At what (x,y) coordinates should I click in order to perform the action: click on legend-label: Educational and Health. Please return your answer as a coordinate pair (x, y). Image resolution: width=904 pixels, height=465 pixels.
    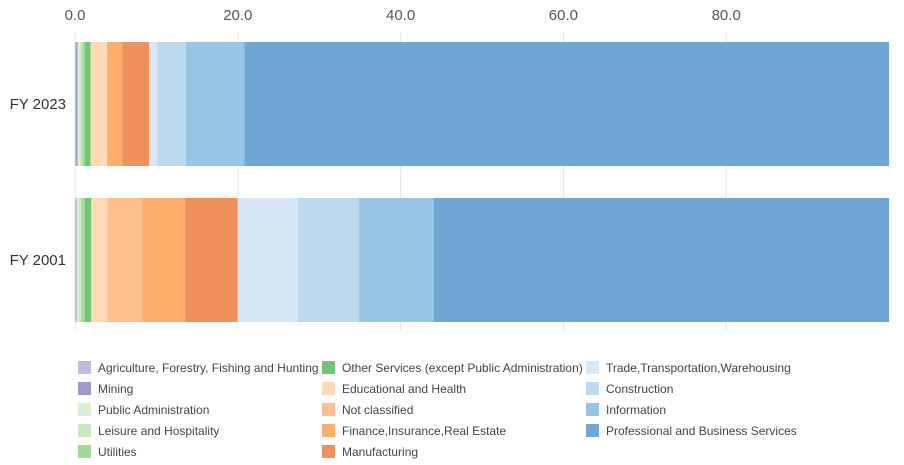
    Looking at the image, I should click on (404, 388).